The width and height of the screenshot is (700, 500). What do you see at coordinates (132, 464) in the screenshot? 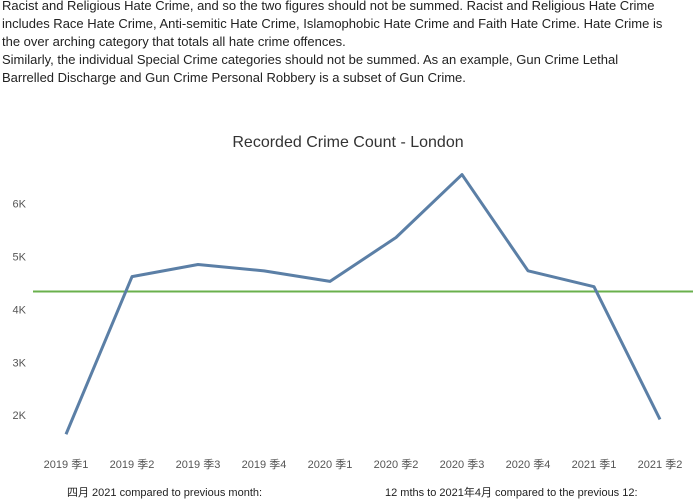
I see `x-tick-label: 2019 季2` at bounding box center [132, 464].